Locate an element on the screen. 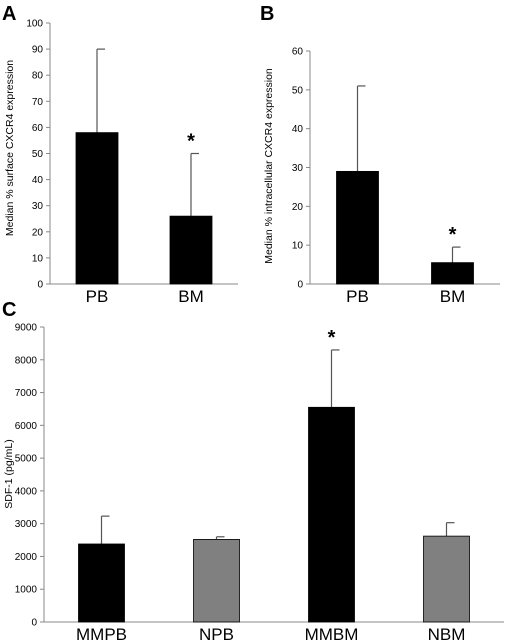 The image size is (520, 644). panel-a-ytick-label: 60 is located at coordinates (38, 128).